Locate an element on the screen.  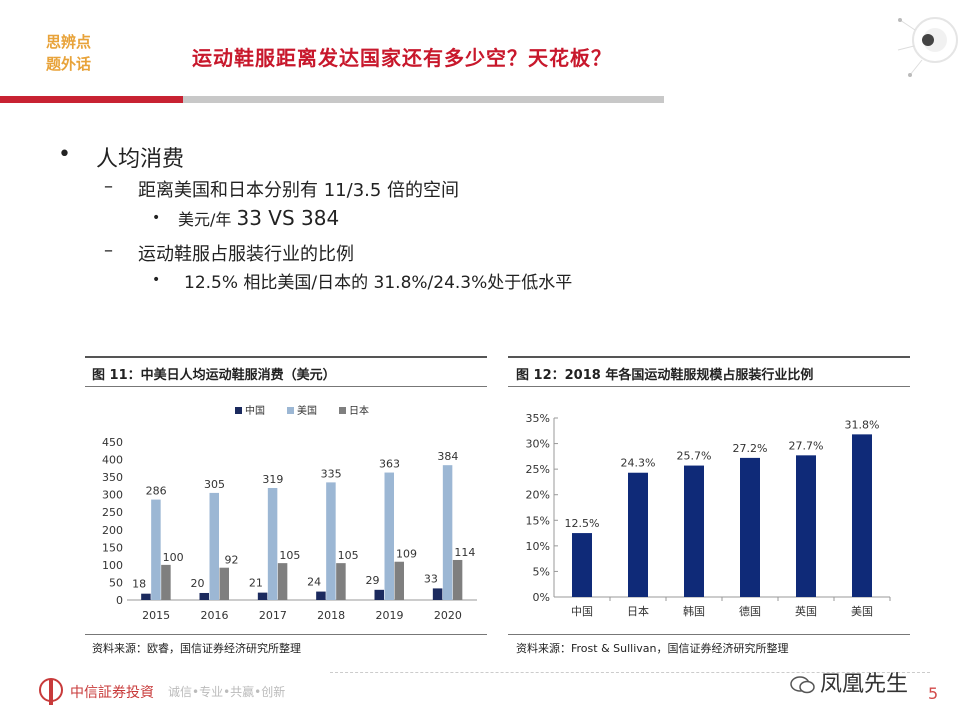
data-label: 18 is located at coordinates (139, 584).